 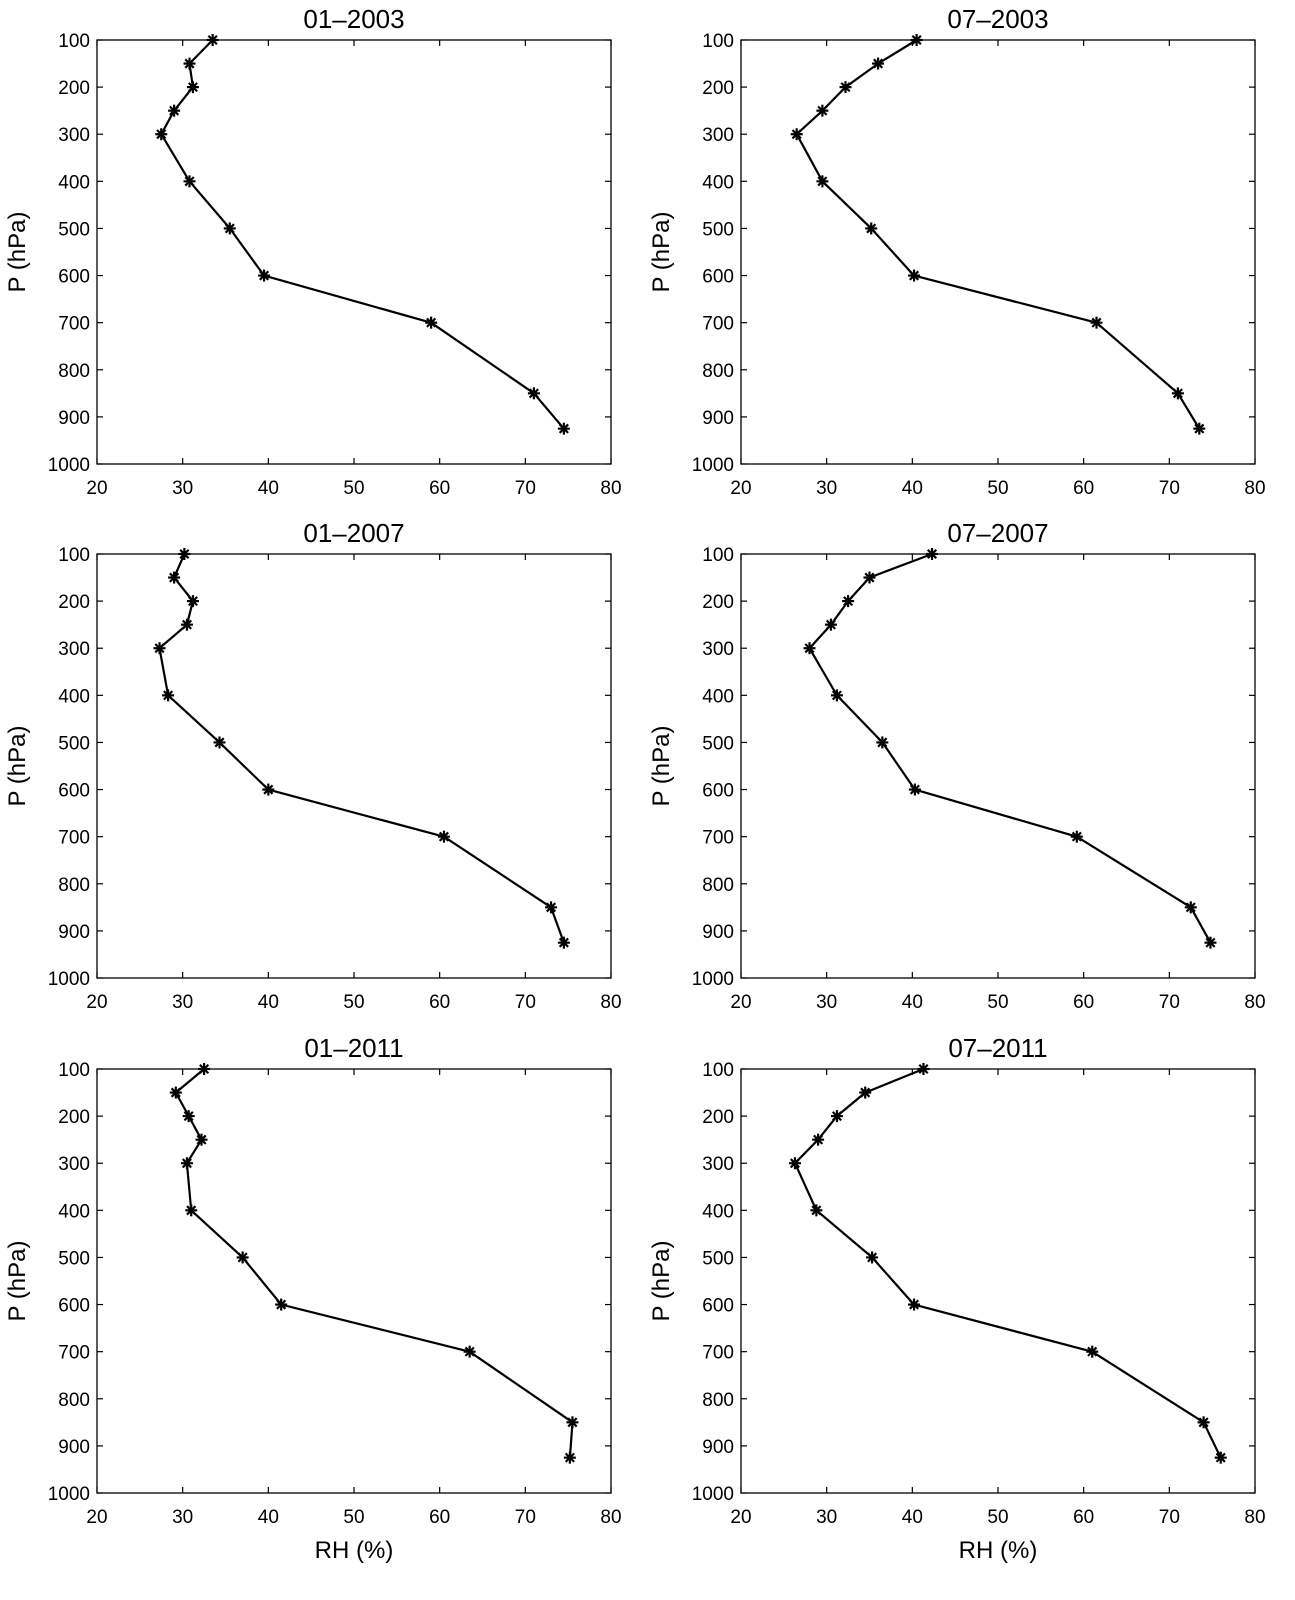 I want to click on chart-title: 07–2003, so click(x=997, y=19).